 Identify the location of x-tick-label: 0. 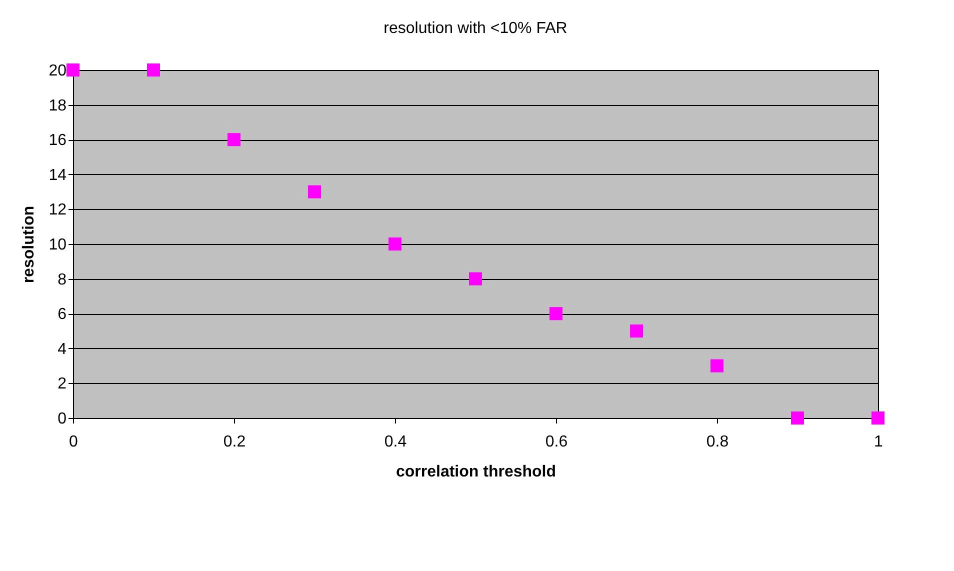
(73, 442).